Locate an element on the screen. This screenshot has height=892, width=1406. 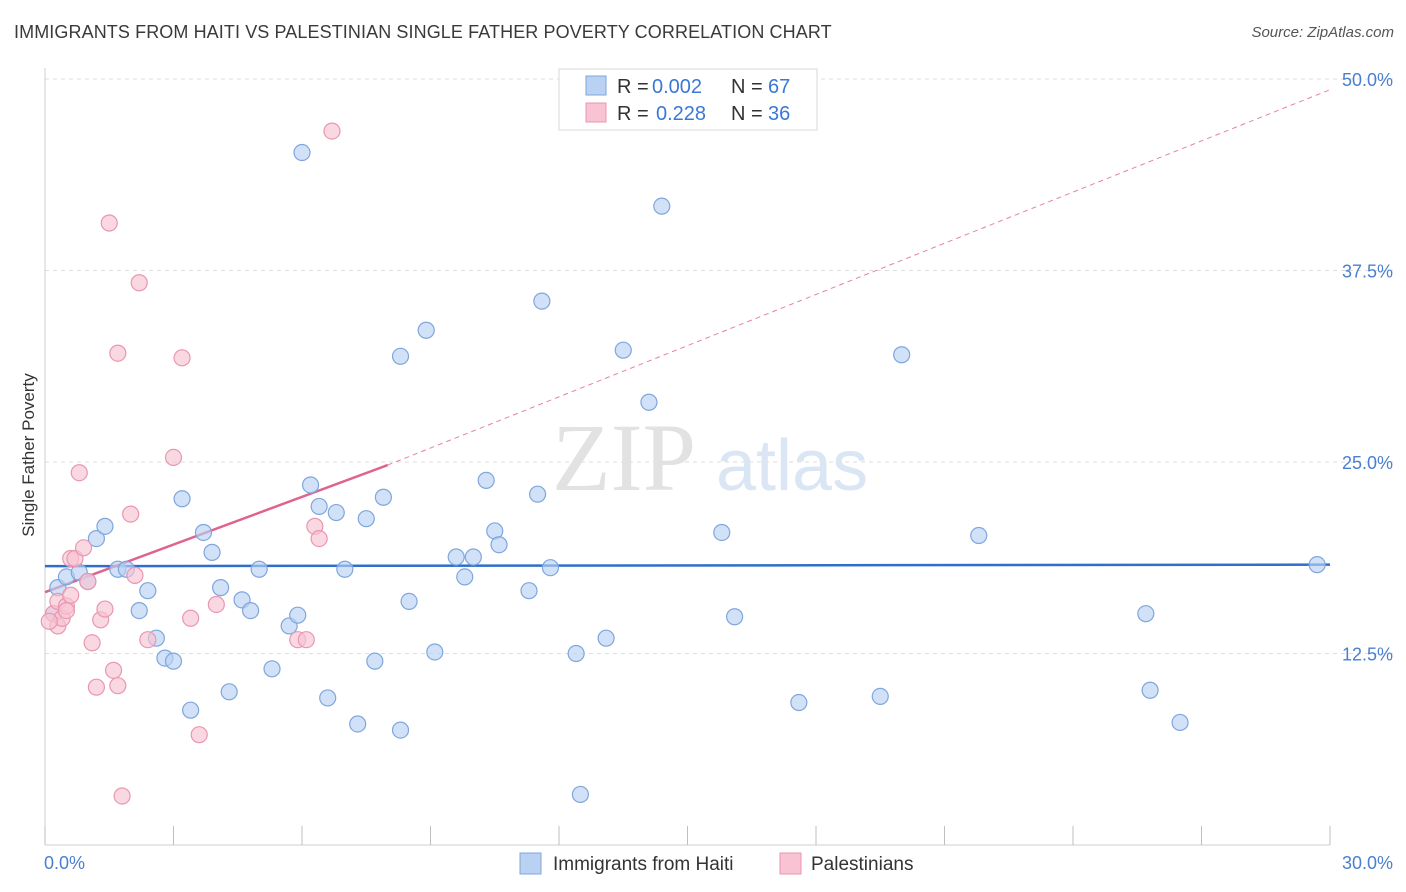
legend: R = 0.002 N = 67 R = 0.228 N = 36 is located at coordinates (688, 99).